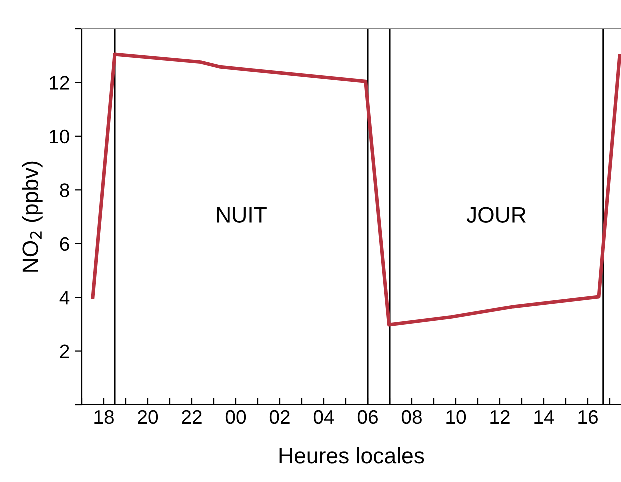 The height and width of the screenshot is (482, 621). Describe the element at coordinates (65, 351) in the screenshot. I see `y-tick-label: 2` at that location.